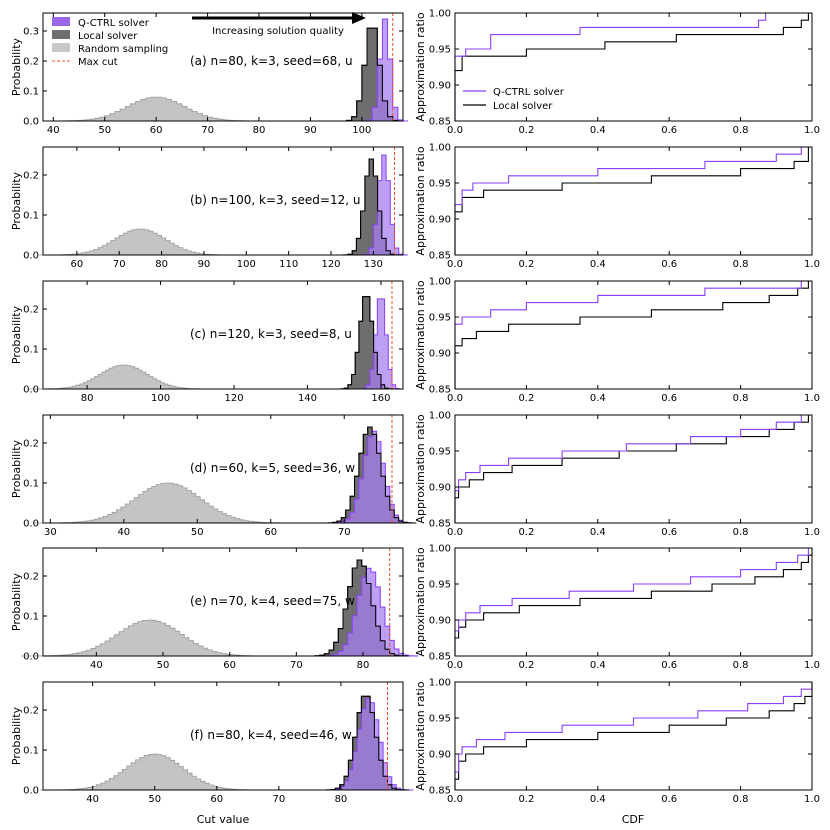 The height and width of the screenshot is (830, 830). What do you see at coordinates (514, 99) in the screenshot?
I see `right-legend: Q-CTRL solver Local solver` at bounding box center [514, 99].